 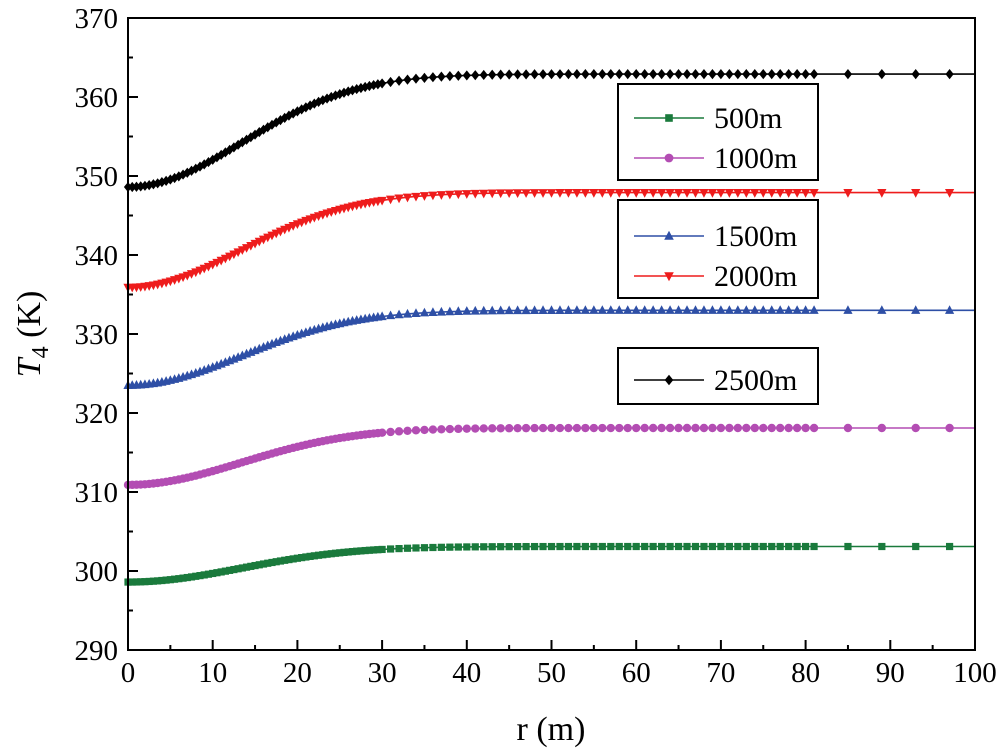 What do you see at coordinates (551, 729) in the screenshot?
I see `x-axis-title: r (m)` at bounding box center [551, 729].